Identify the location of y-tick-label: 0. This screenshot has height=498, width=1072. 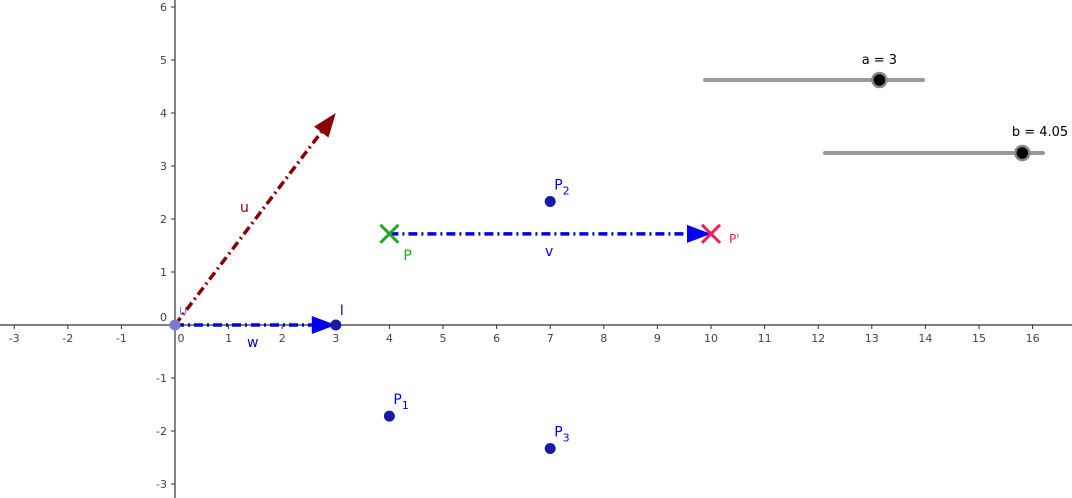
(163, 317).